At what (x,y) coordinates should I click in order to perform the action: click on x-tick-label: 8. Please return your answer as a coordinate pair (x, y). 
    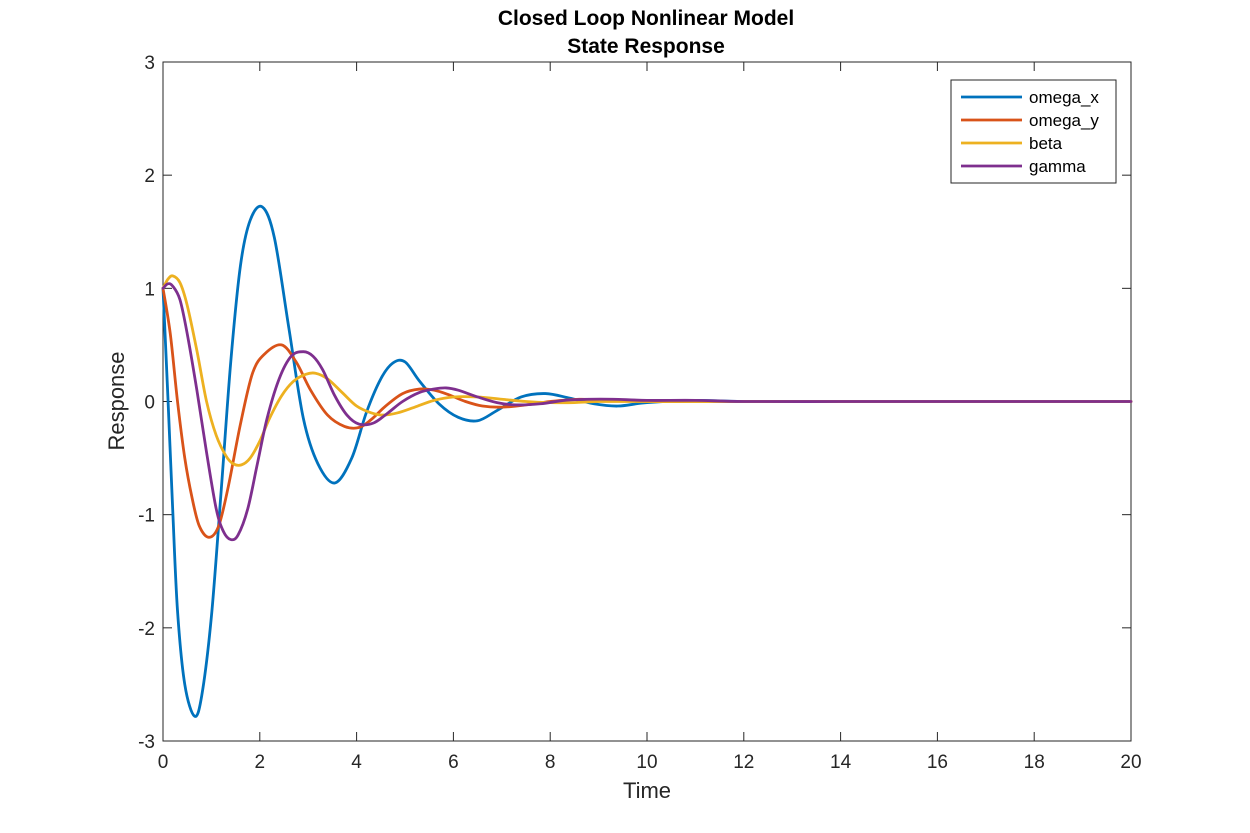
    Looking at the image, I should click on (550, 762).